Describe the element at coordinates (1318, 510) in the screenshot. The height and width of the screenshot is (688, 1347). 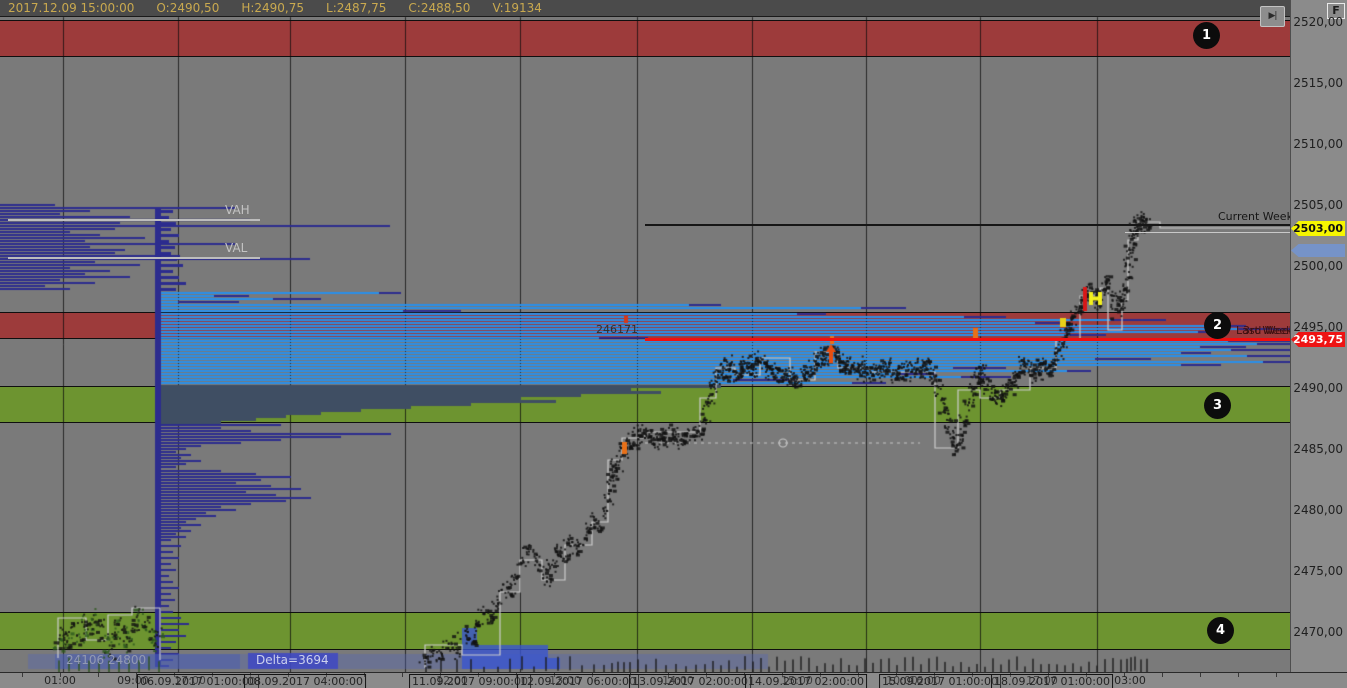
I see `price-tick-label: 2480,00` at that location.